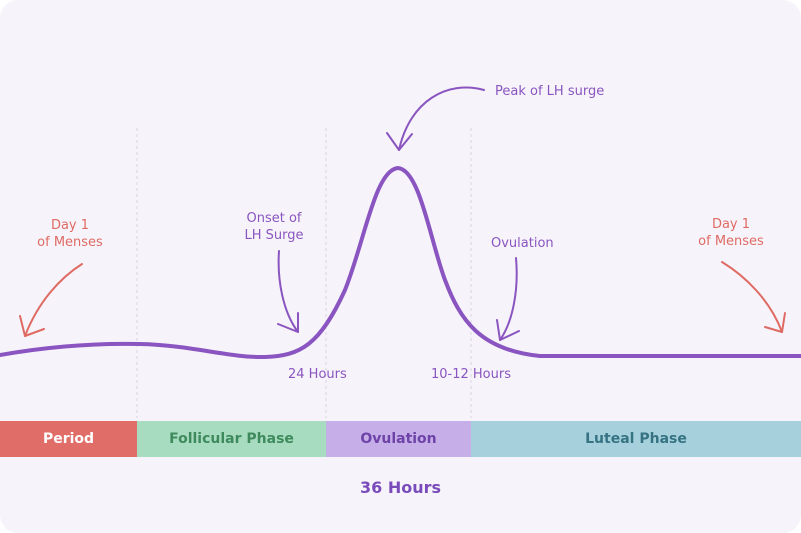 This screenshot has width=801, height=533. I want to click on phase-ovulation: Ovulation, so click(398, 439).